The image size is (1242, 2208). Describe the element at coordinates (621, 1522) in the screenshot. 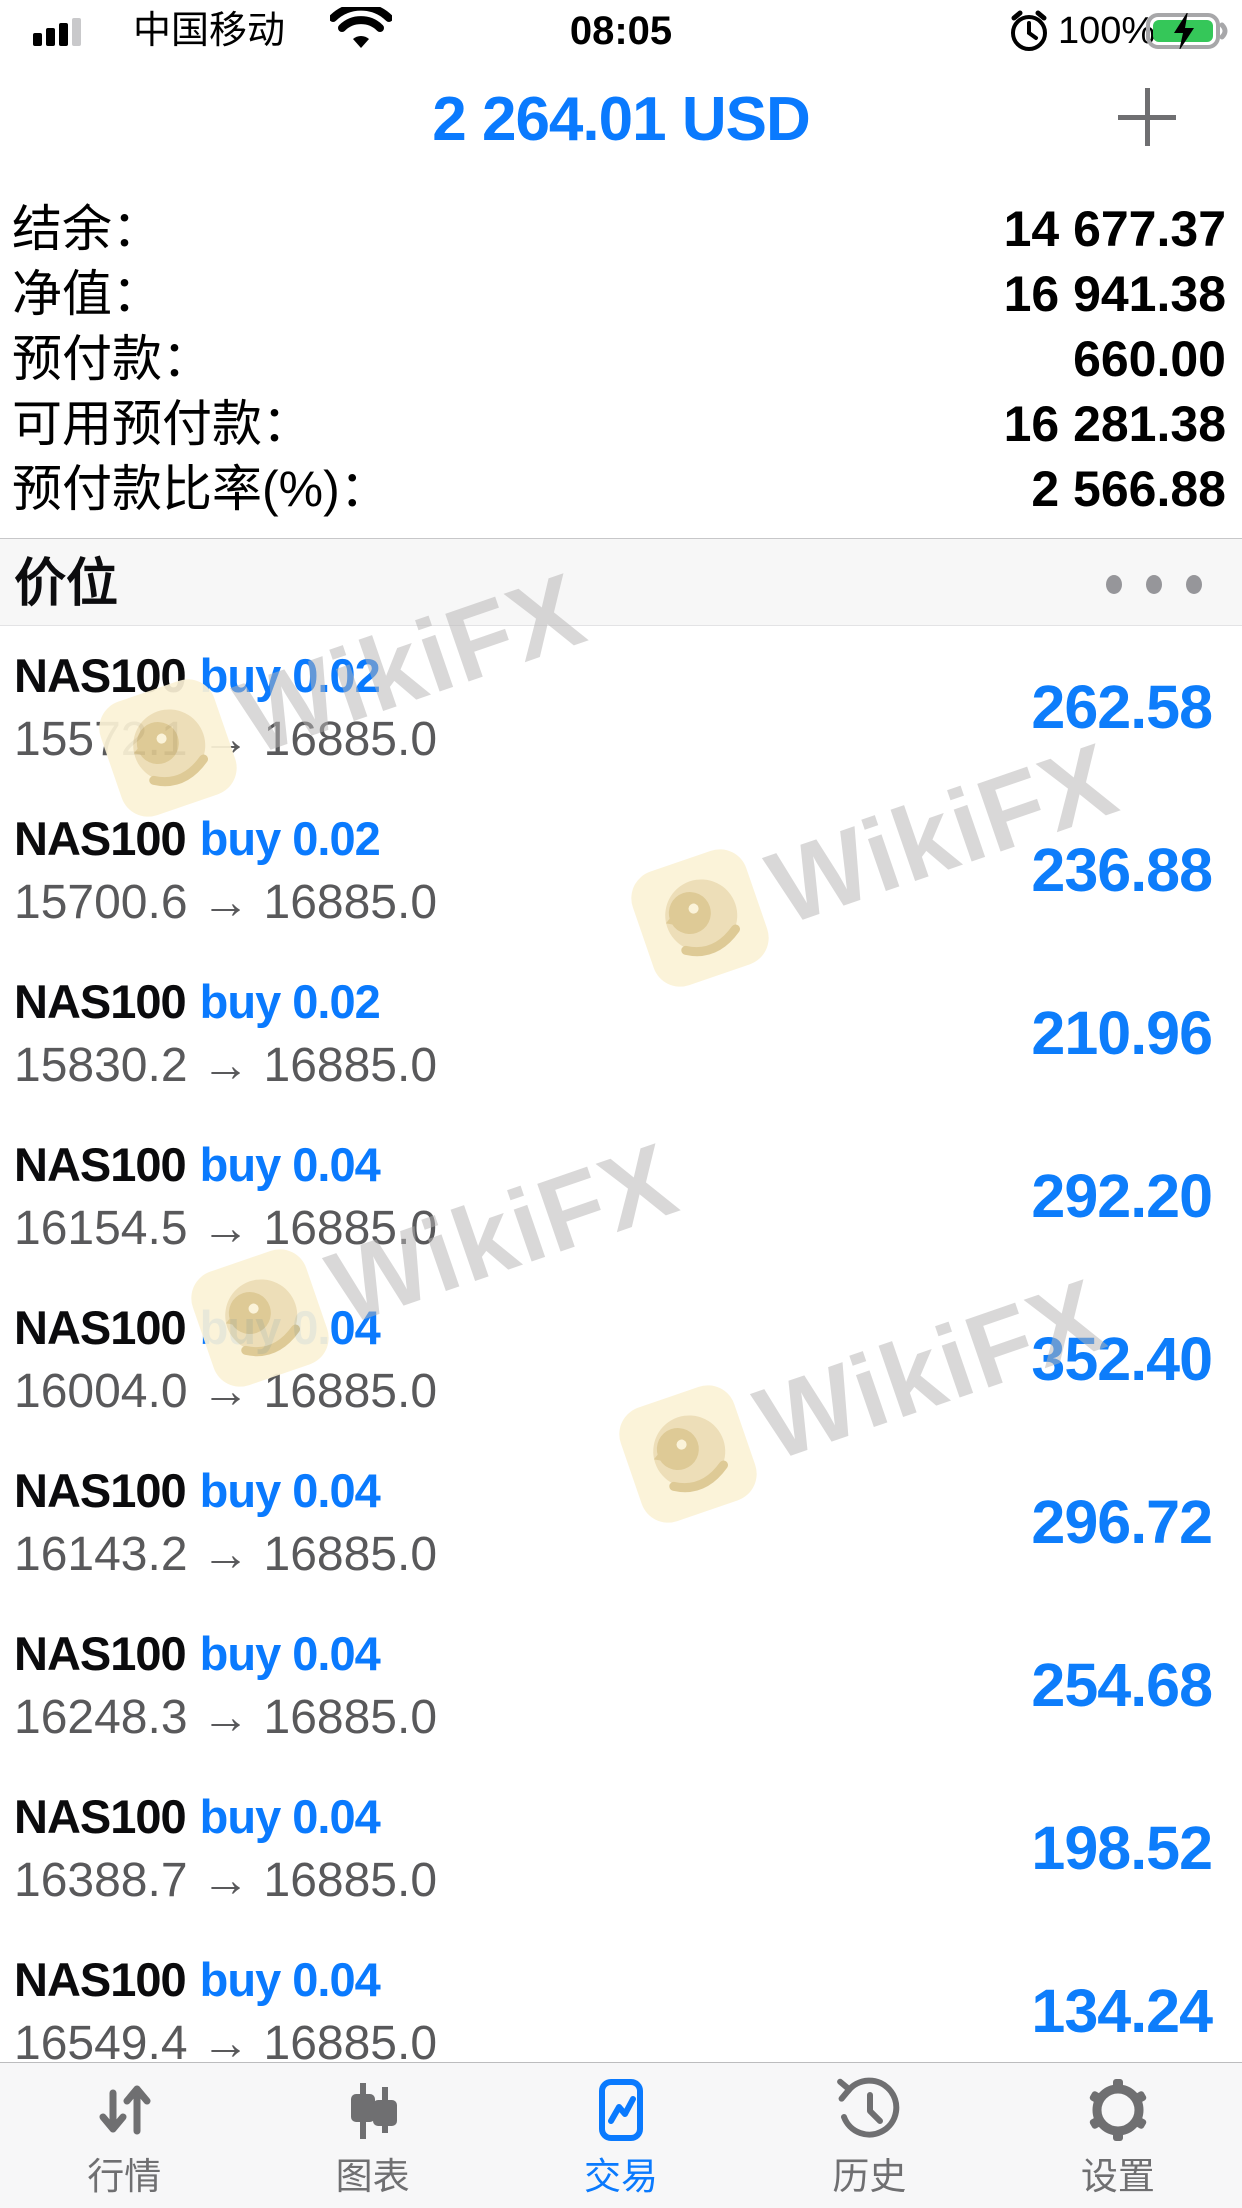

I see `trade-row: NAS100 buy 0.04 16143.2 → 16885.0 296.72` at that location.